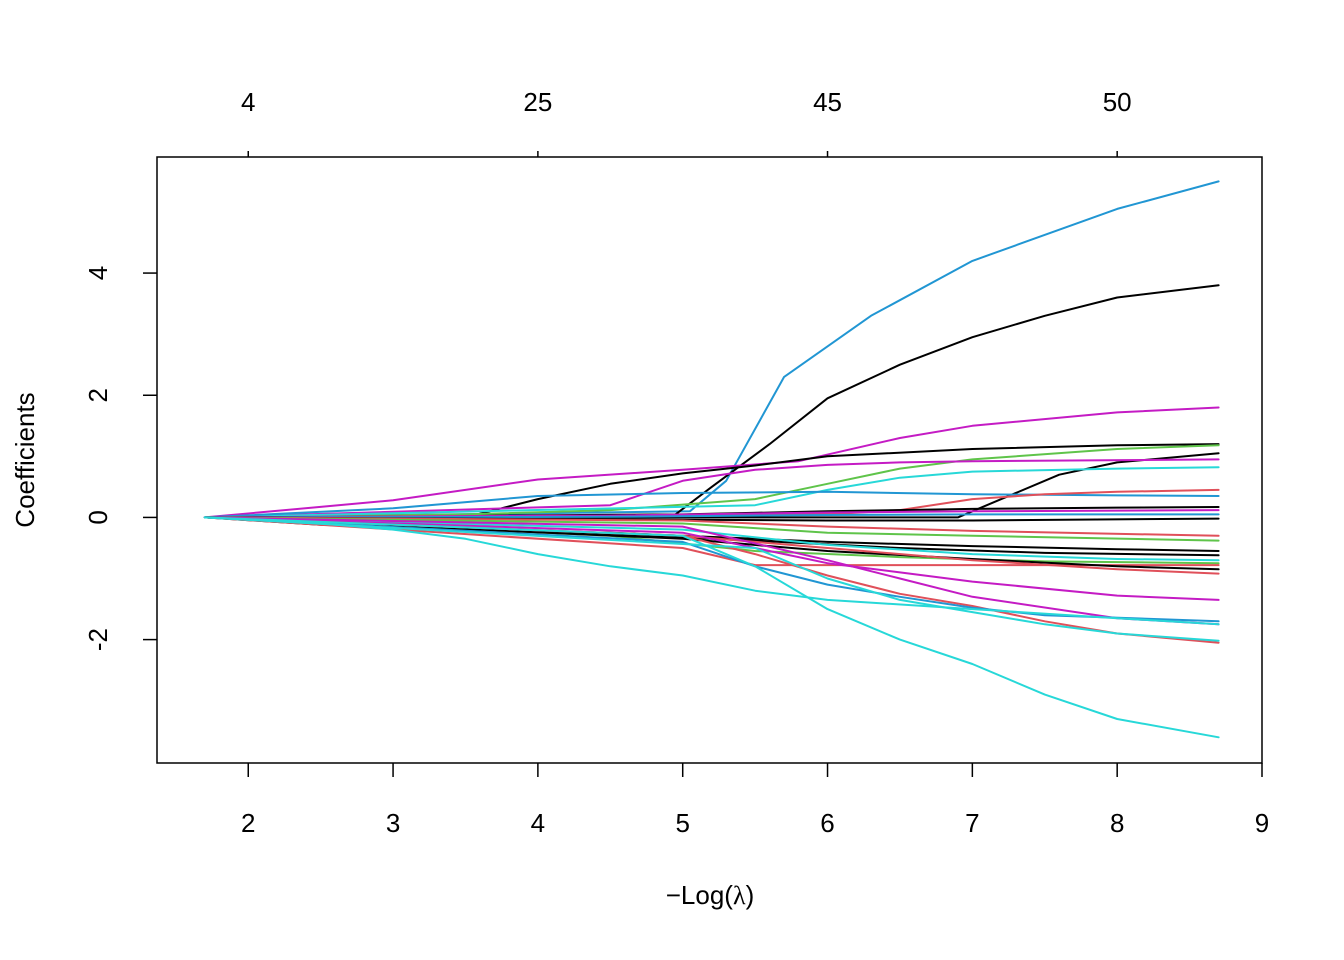 This screenshot has height=960, width=1344. Describe the element at coordinates (755, 800) in the screenshot. I see `bottom-axis: 2 3 4 5 6 7 8 9` at that location.